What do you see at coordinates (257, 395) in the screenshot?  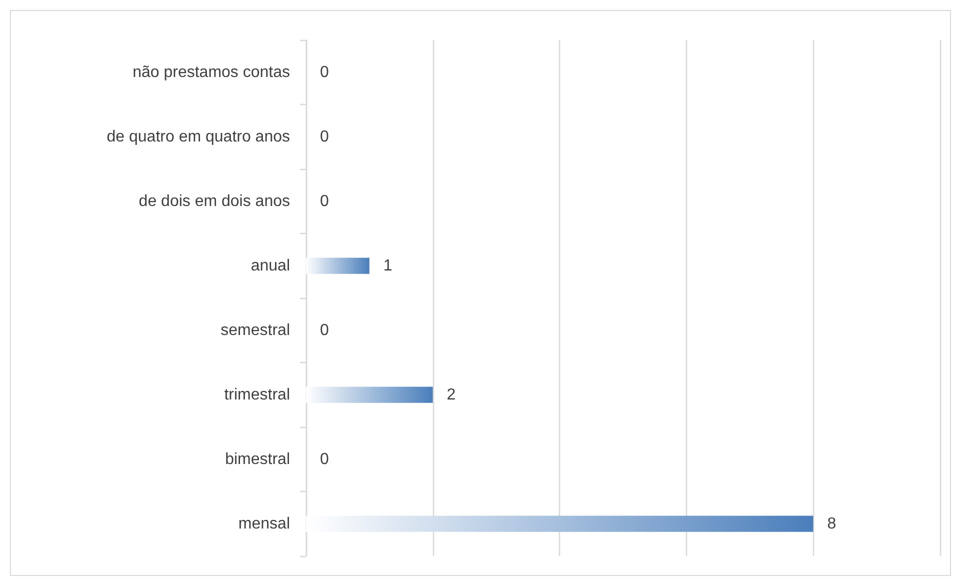 I see `y-tick-label: trimestral` at bounding box center [257, 395].